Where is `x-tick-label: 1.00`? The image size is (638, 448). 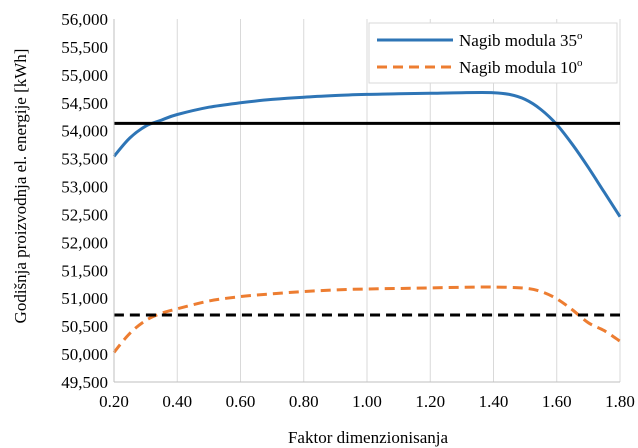 x-tick-label: 1.00 is located at coordinates (367, 401).